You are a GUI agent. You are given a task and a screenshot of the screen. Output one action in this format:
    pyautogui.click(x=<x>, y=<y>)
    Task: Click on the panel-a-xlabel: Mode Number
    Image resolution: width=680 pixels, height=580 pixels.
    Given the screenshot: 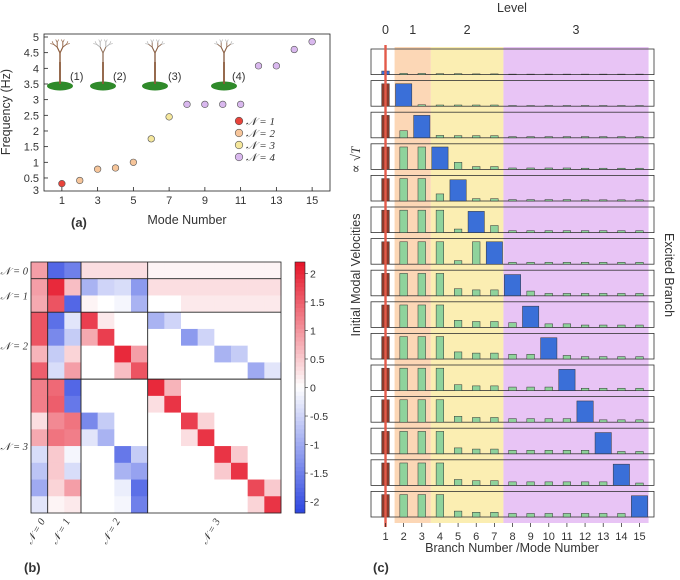 What is the action you would take?
    pyautogui.click(x=186, y=220)
    